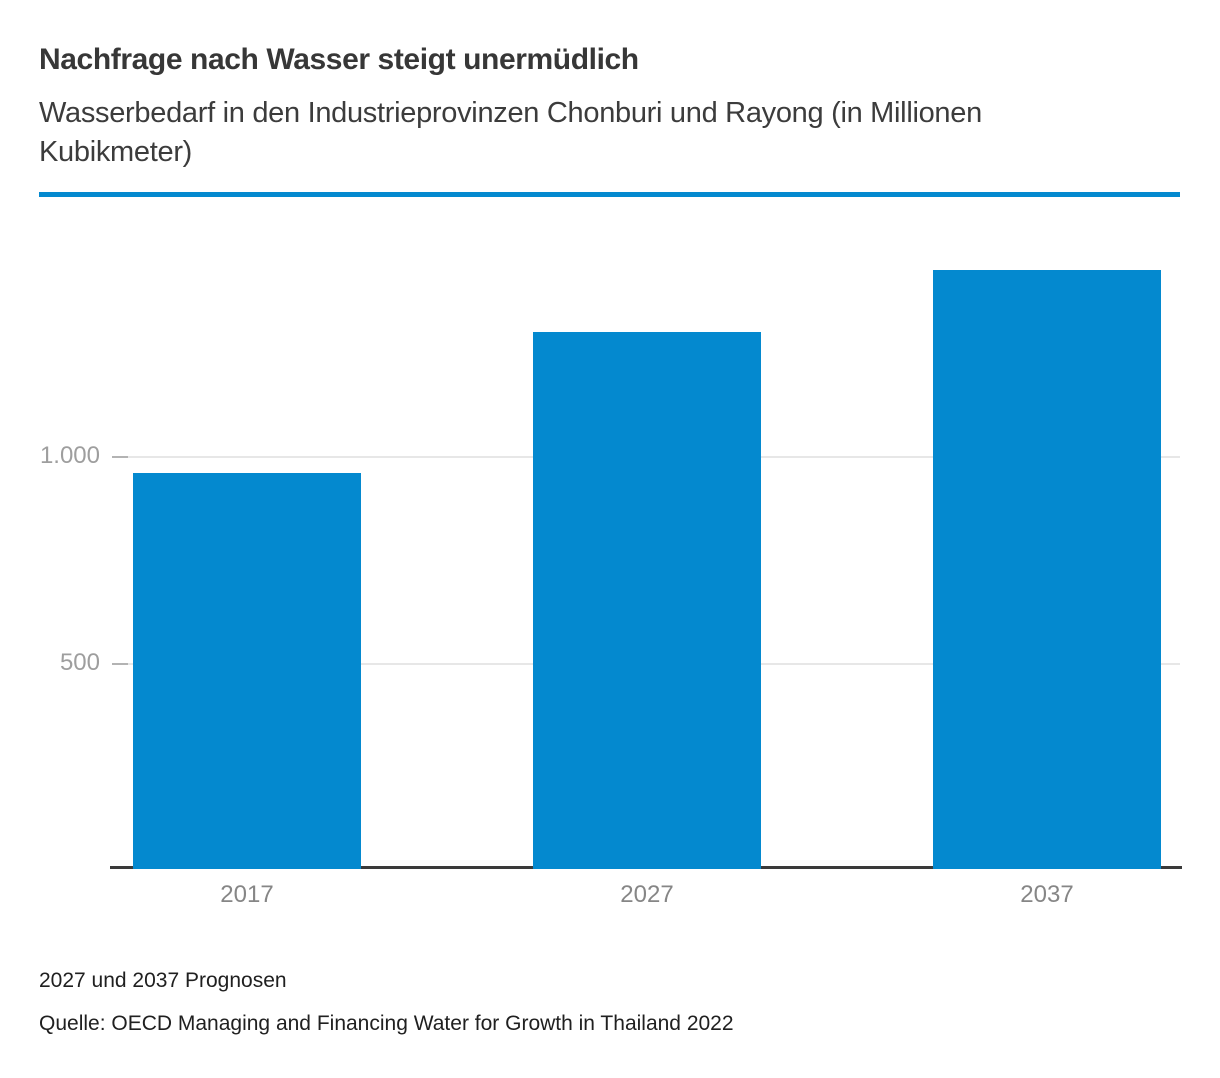 The width and height of the screenshot is (1220, 1078). What do you see at coordinates (247, 671) in the screenshot?
I see `bar-2017` at bounding box center [247, 671].